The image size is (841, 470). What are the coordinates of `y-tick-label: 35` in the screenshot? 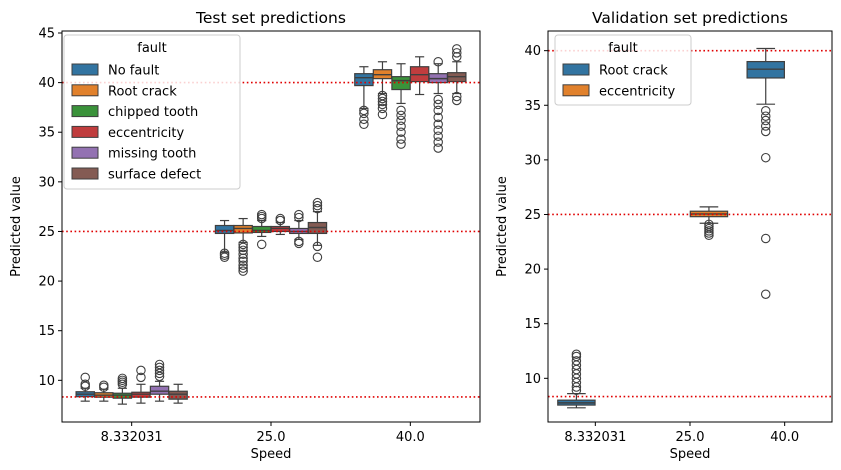 It's located at (46, 133).